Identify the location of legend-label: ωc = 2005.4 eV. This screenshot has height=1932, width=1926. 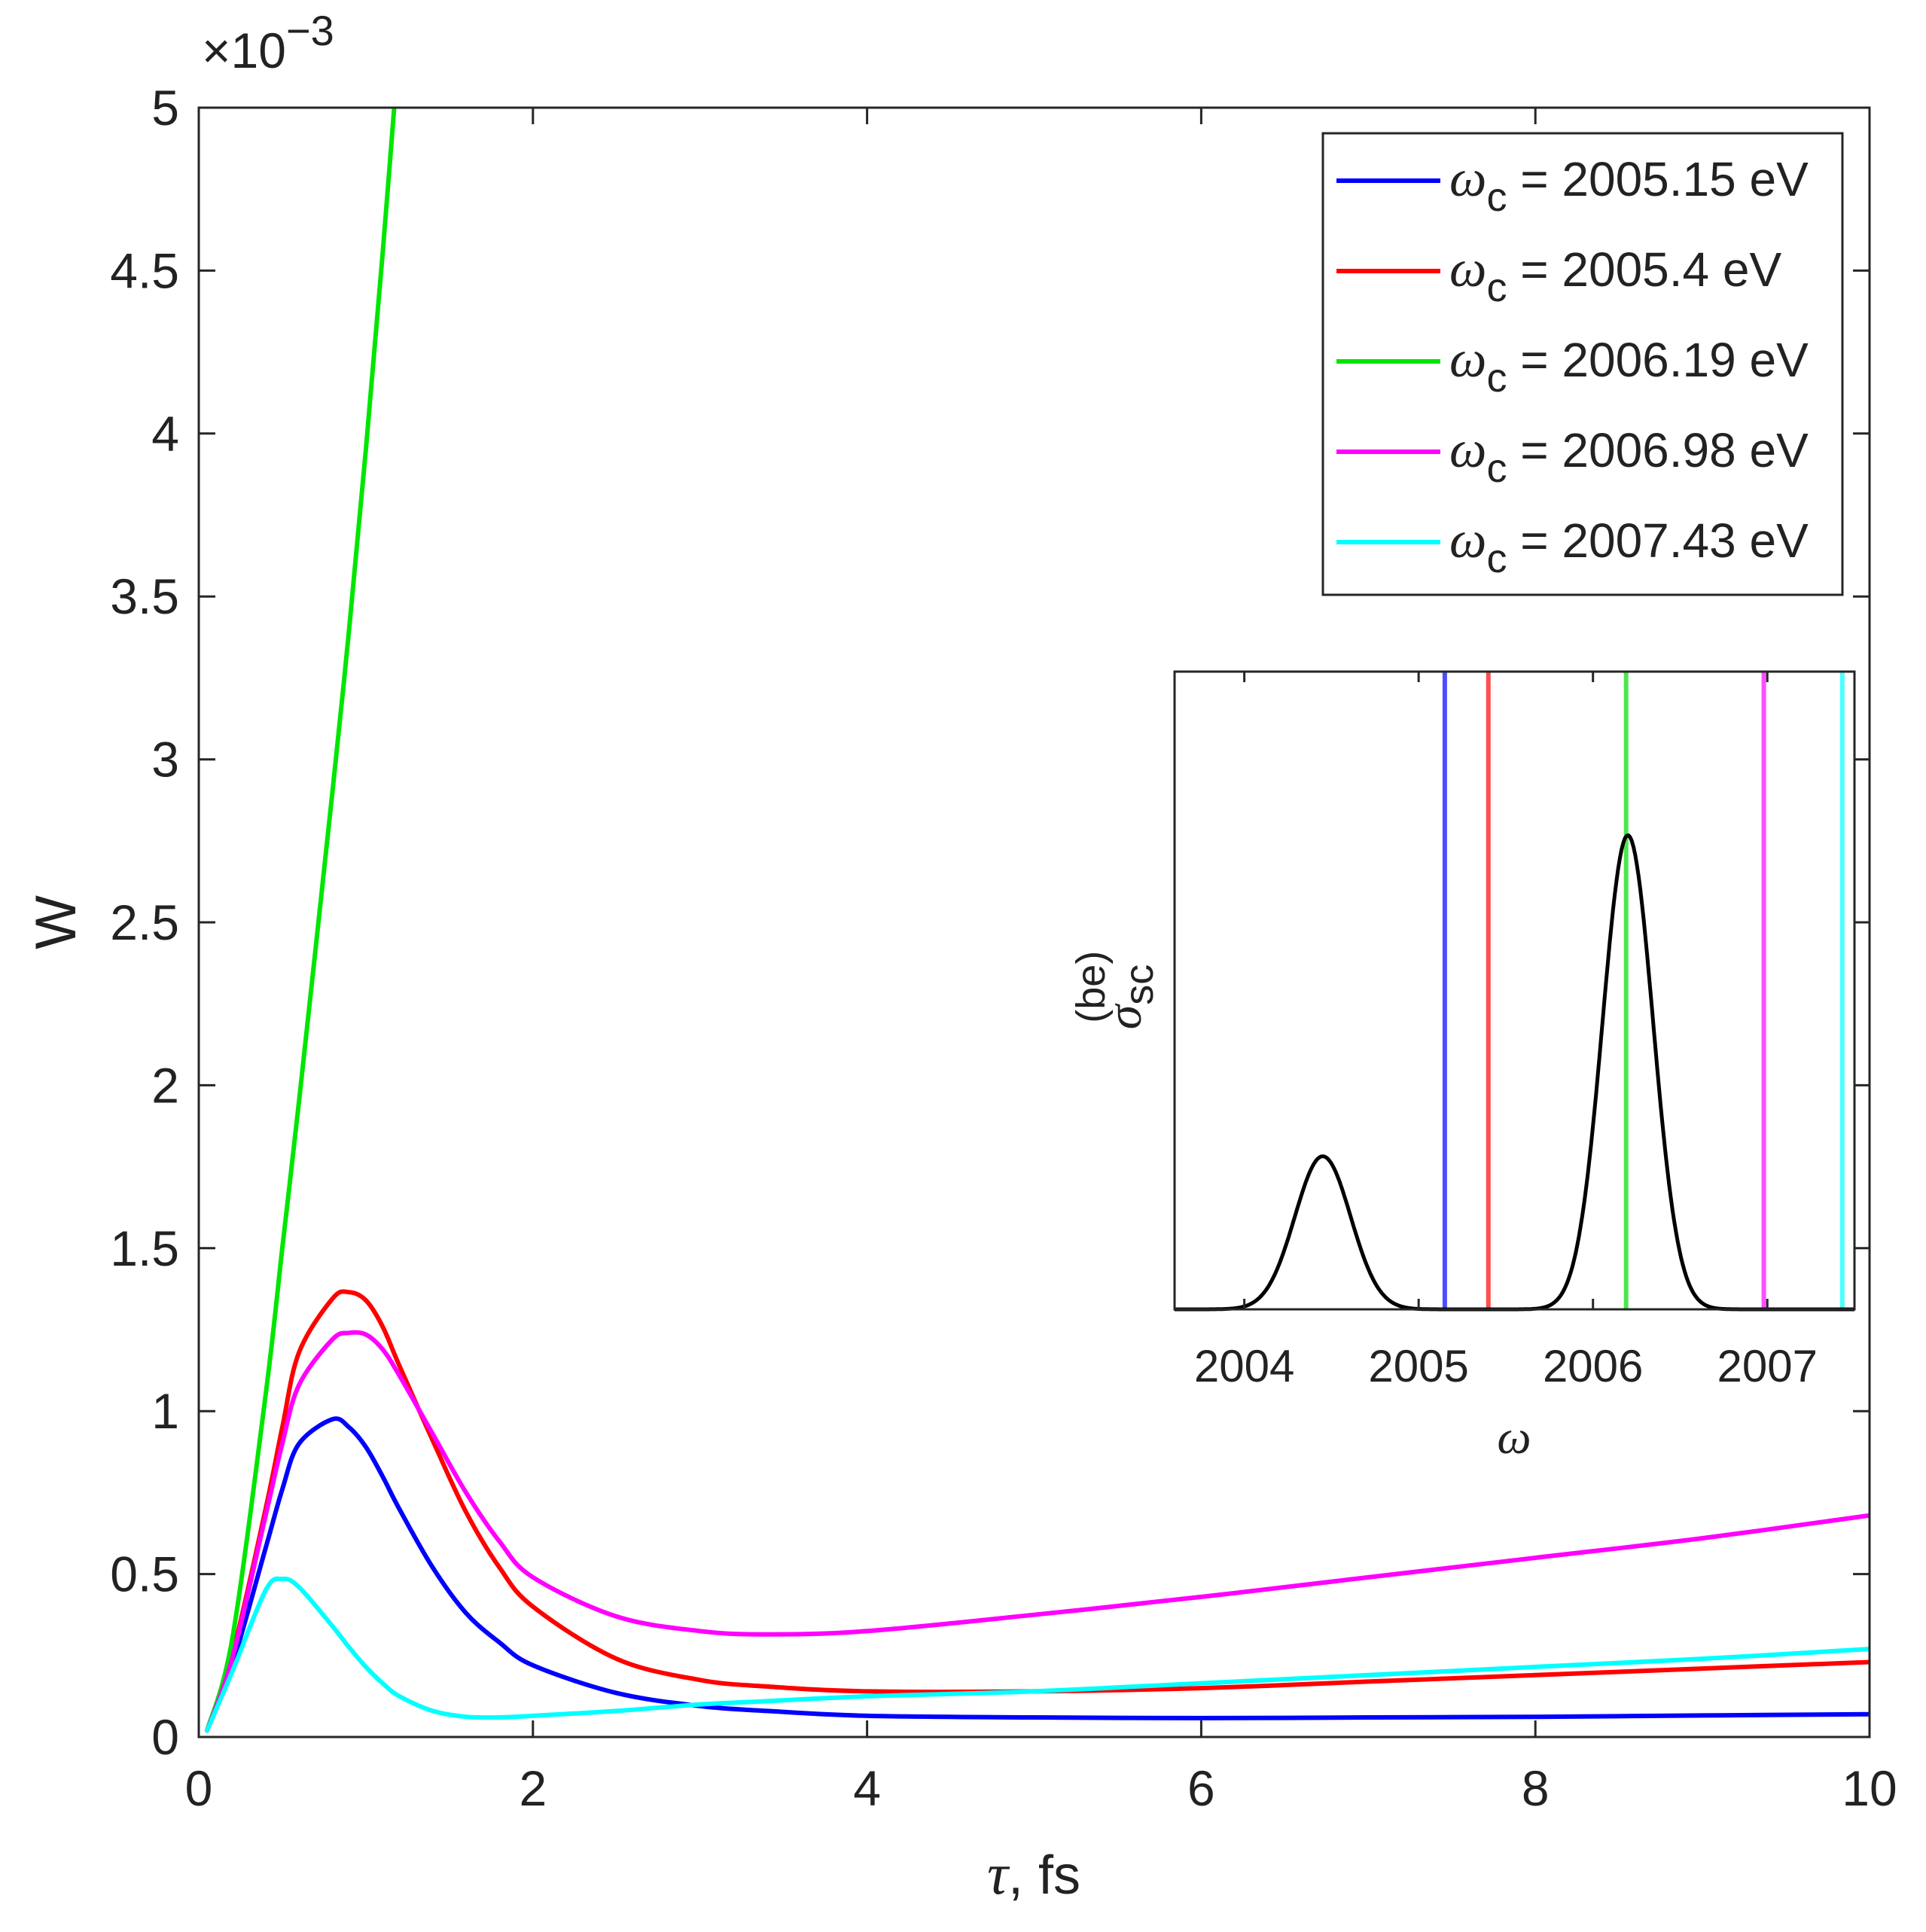
(1616, 275).